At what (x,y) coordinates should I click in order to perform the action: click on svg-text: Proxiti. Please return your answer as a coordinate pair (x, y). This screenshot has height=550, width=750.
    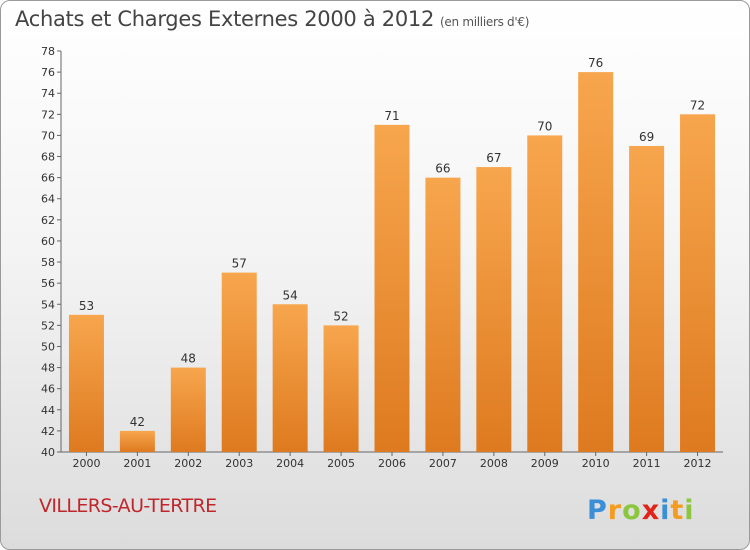
    Looking at the image, I should click on (641, 510).